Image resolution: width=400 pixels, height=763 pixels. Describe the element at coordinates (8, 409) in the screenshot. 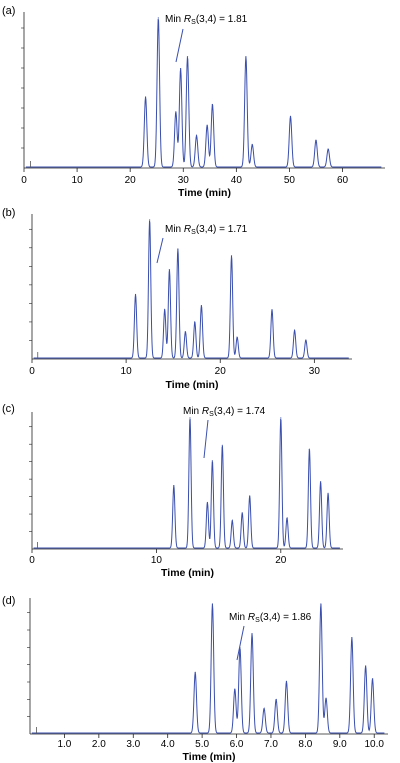

I see `panel-label: (c)` at that location.